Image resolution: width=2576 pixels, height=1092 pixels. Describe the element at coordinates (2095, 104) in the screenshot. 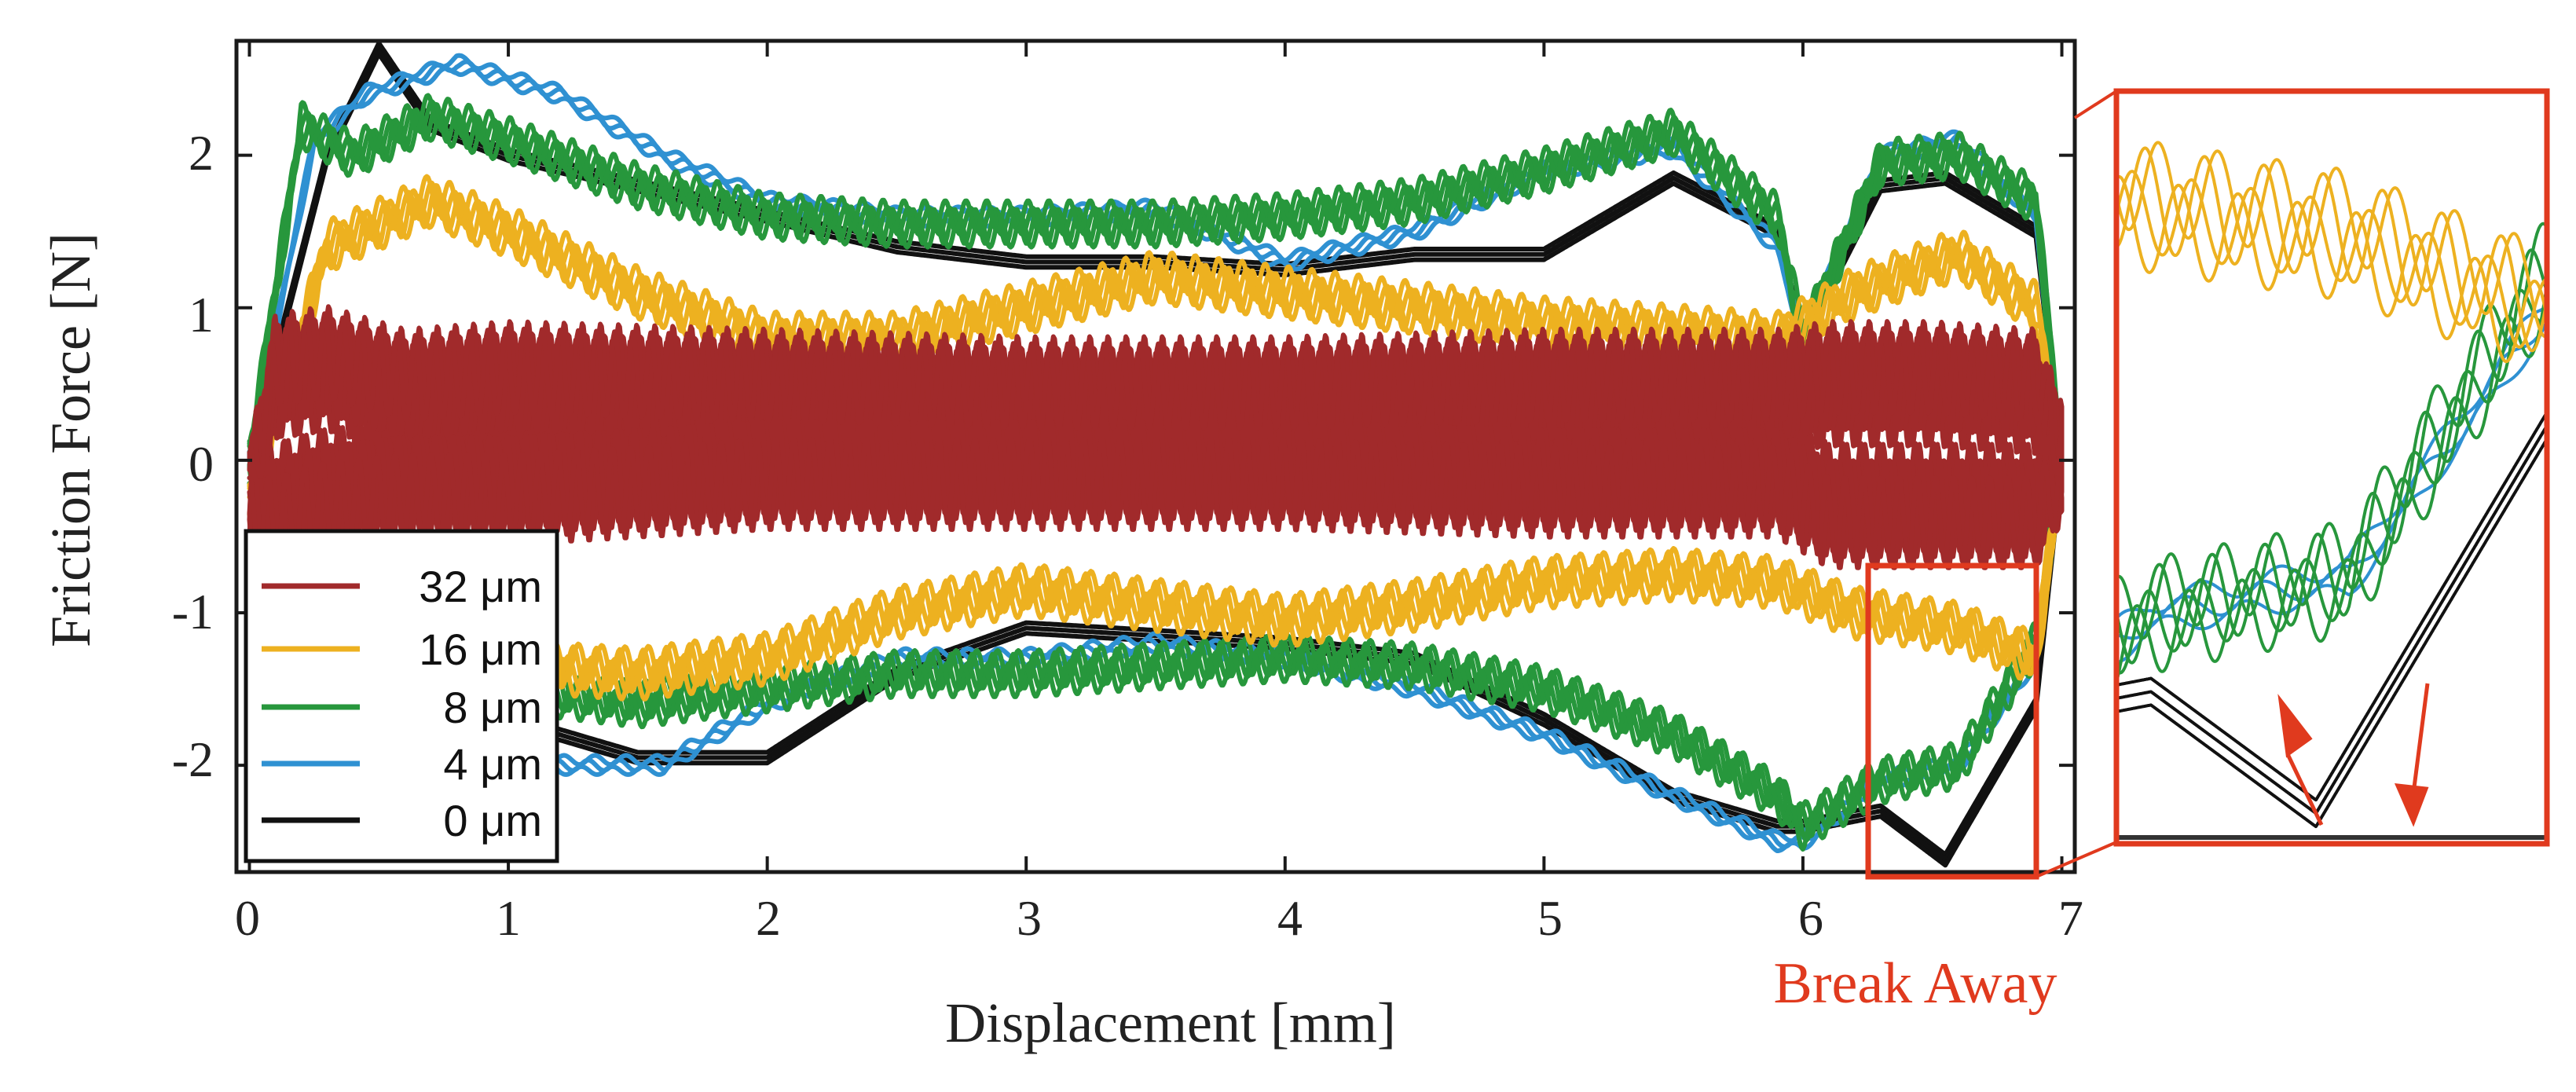

I see `zoom-connector-top` at that location.